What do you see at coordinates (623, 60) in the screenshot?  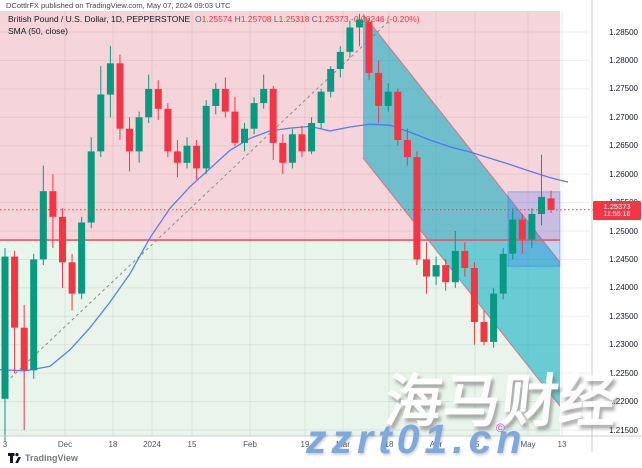 I see `price-axis-label: 1.28000` at bounding box center [623, 60].